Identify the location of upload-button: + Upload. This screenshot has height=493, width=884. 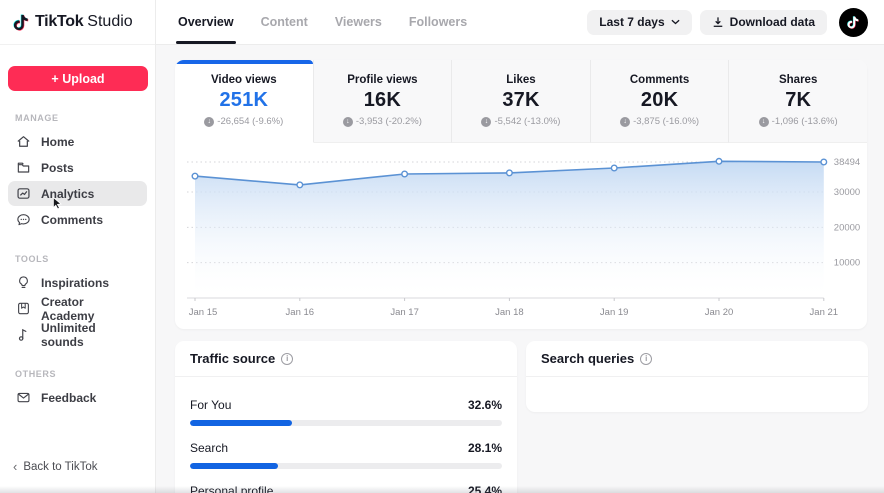
(78, 78).